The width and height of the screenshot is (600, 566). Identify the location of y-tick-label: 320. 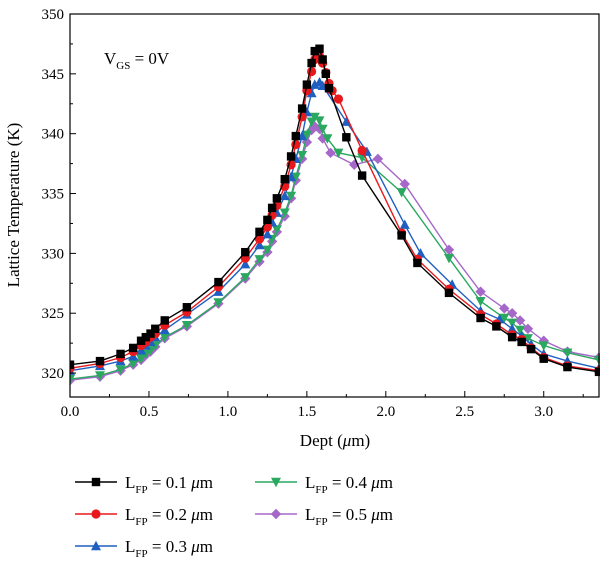
(53, 374).